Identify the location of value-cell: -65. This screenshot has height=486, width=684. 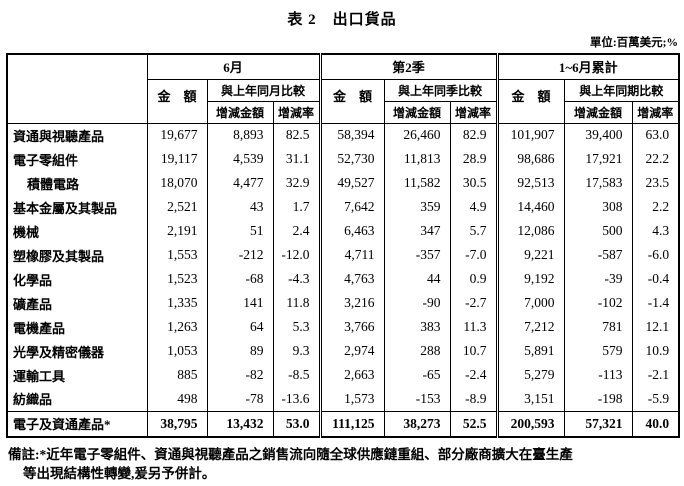
(417, 375).